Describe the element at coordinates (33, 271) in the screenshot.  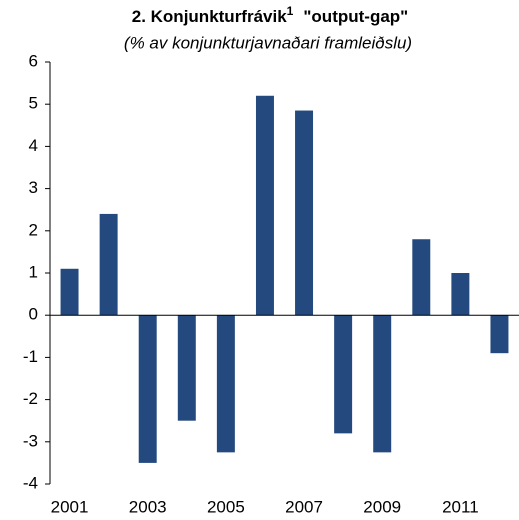
I see `y-tick-label: 1` at that location.